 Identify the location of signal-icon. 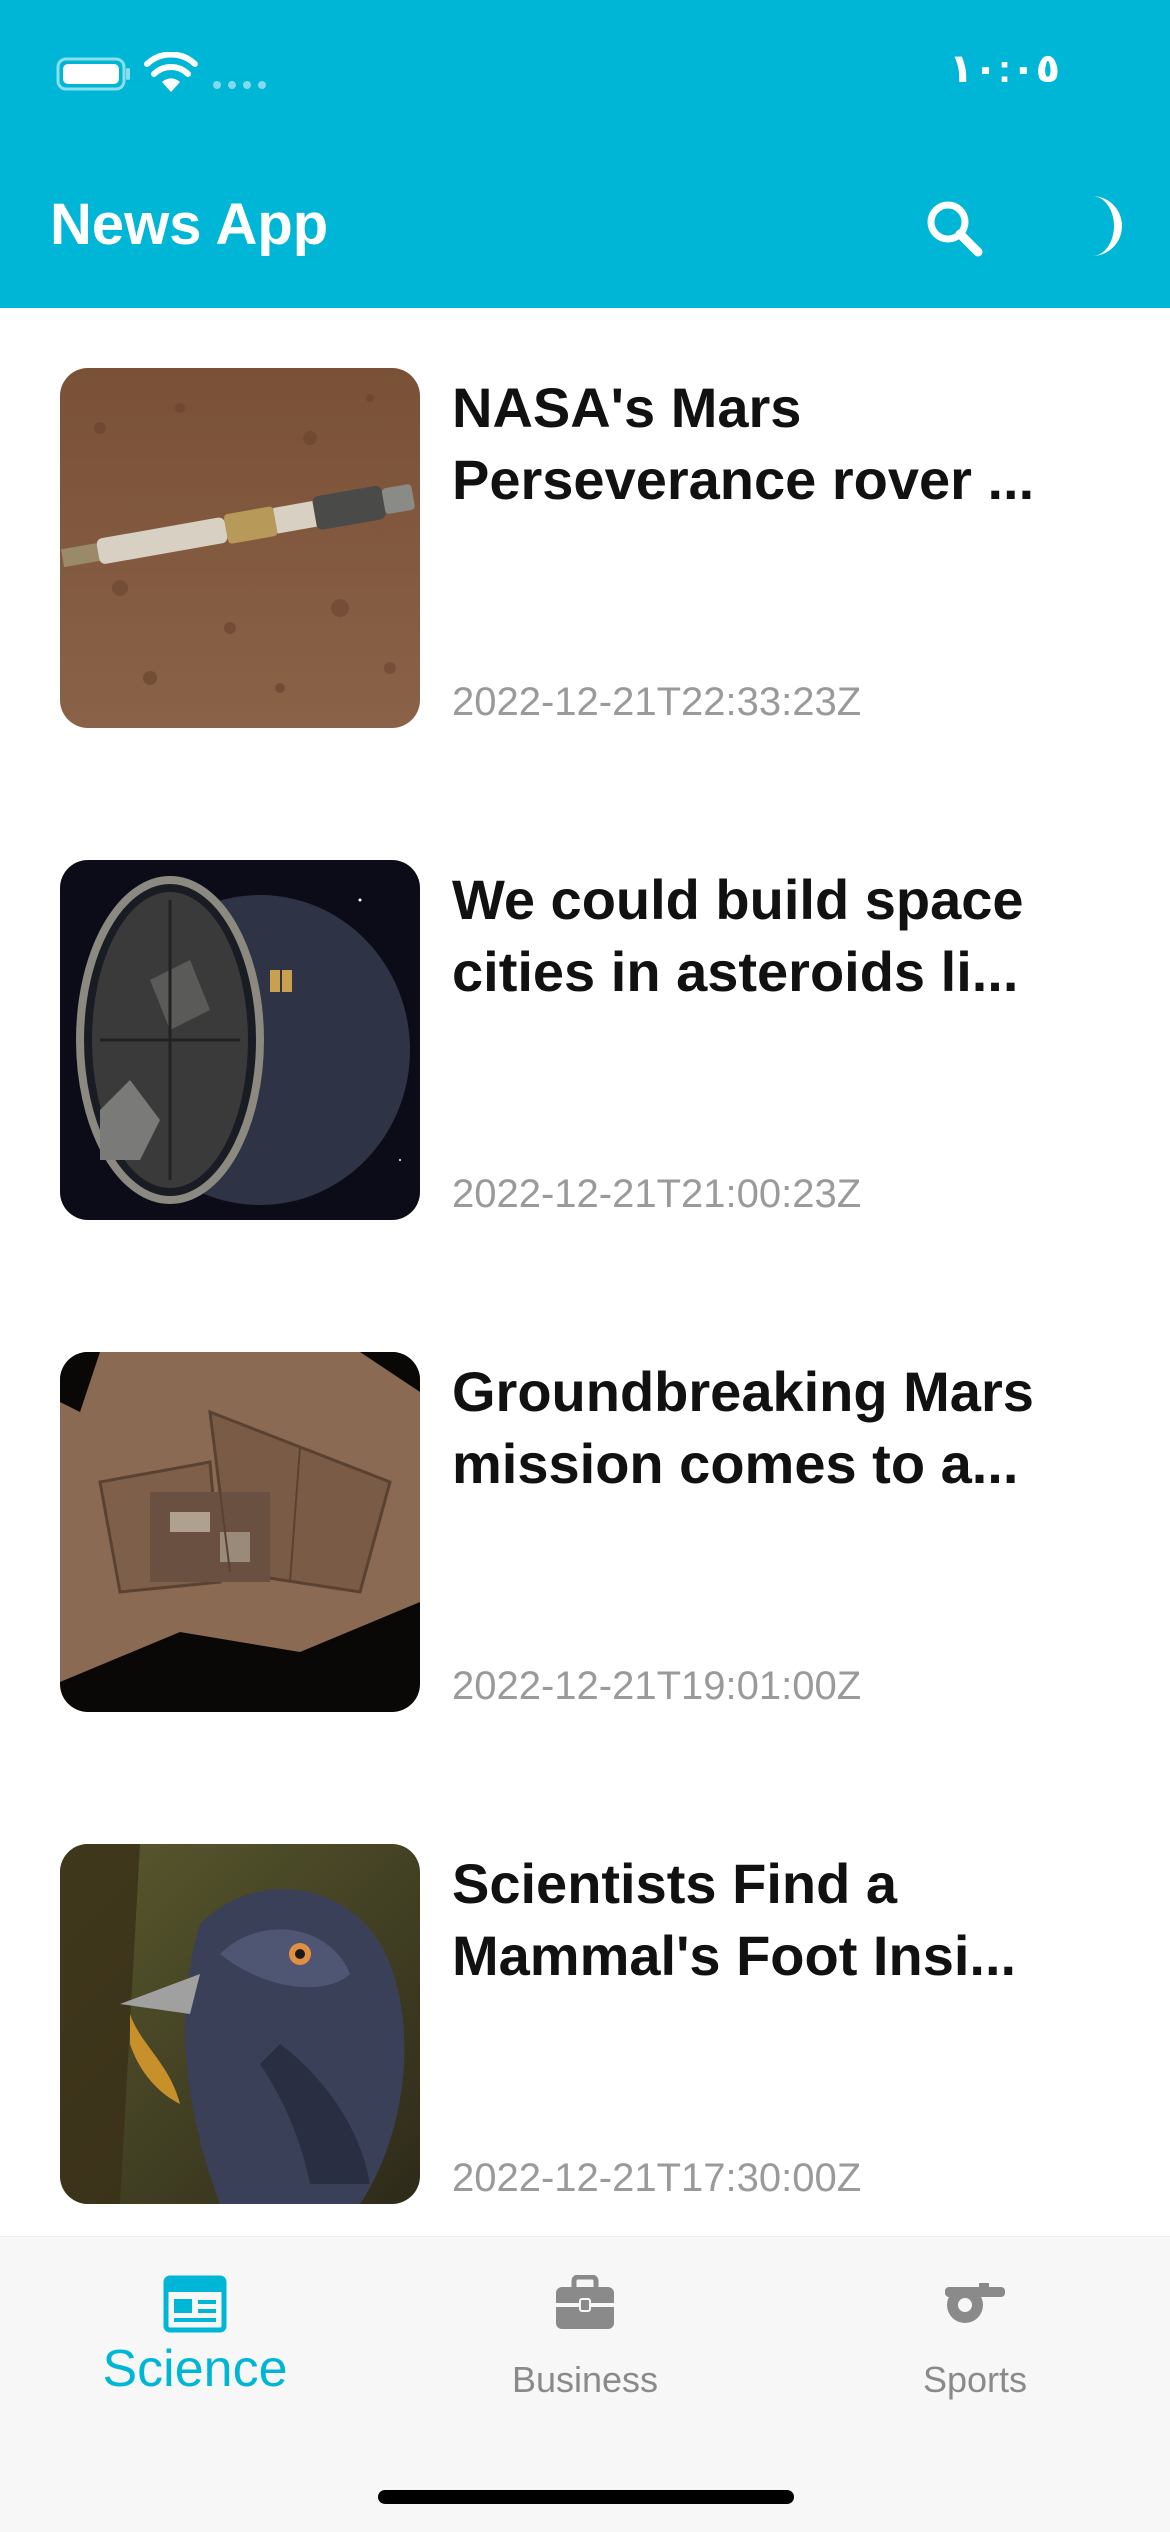
(239, 85).